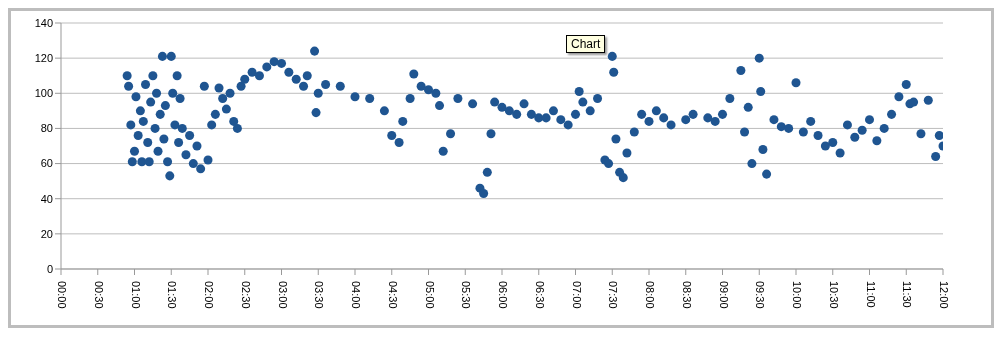 Image resolution: width=1002 pixels, height=361 pixels. What do you see at coordinates (429, 295) in the screenshot?
I see `x-tick-label: 05:00` at bounding box center [429, 295].